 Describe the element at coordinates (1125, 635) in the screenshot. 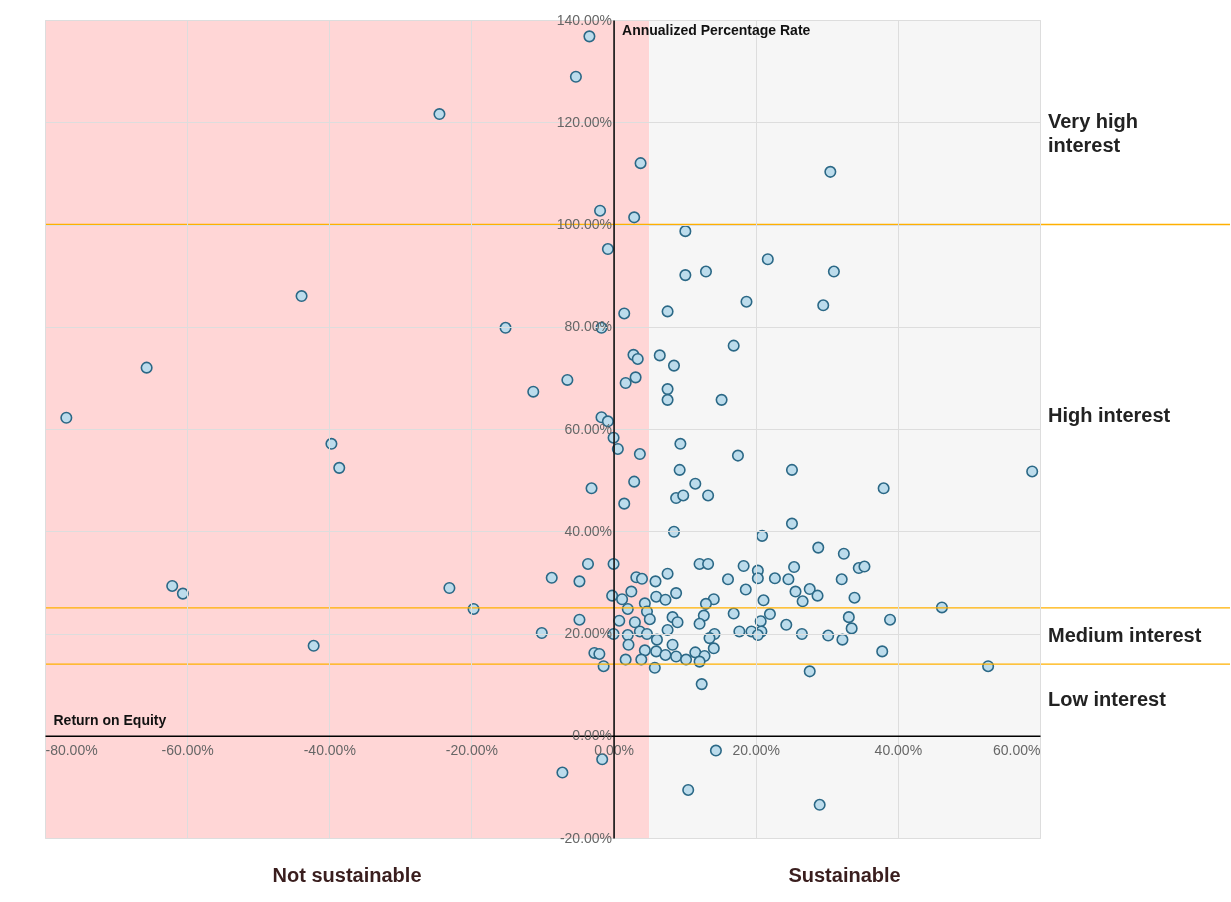

I see `text: Medium interest` at that location.